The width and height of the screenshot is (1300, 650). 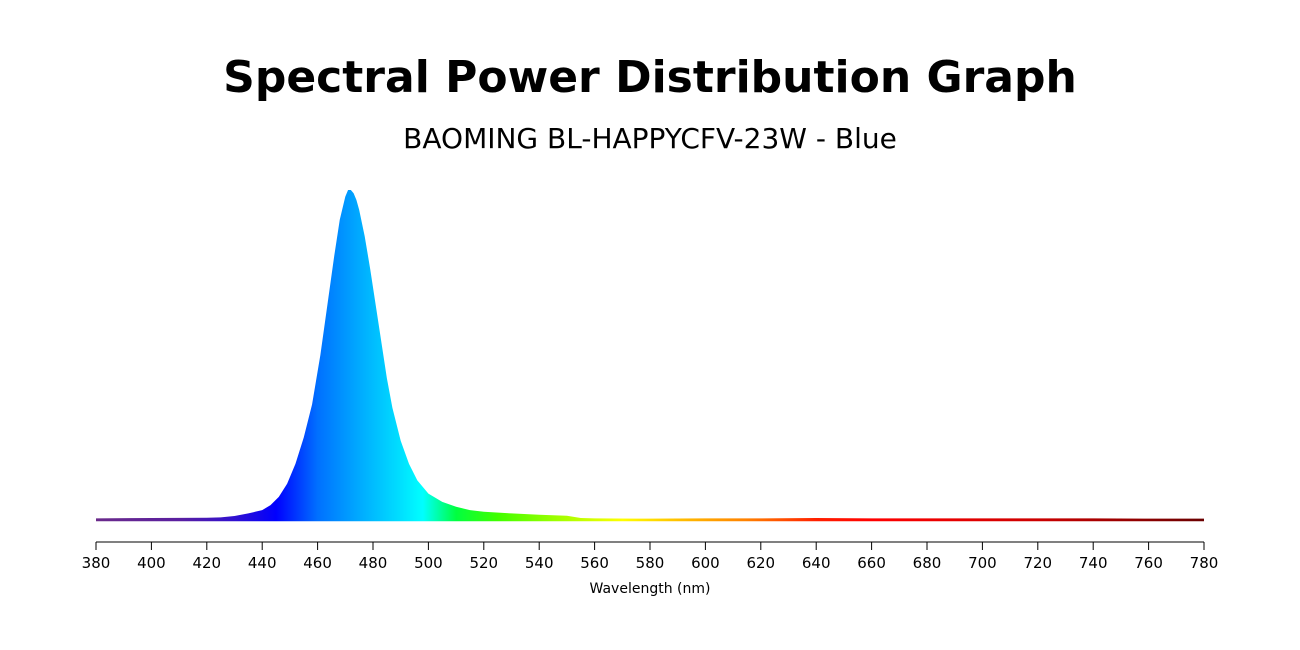 I want to click on x-tick-label: 780, so click(x=1204, y=563).